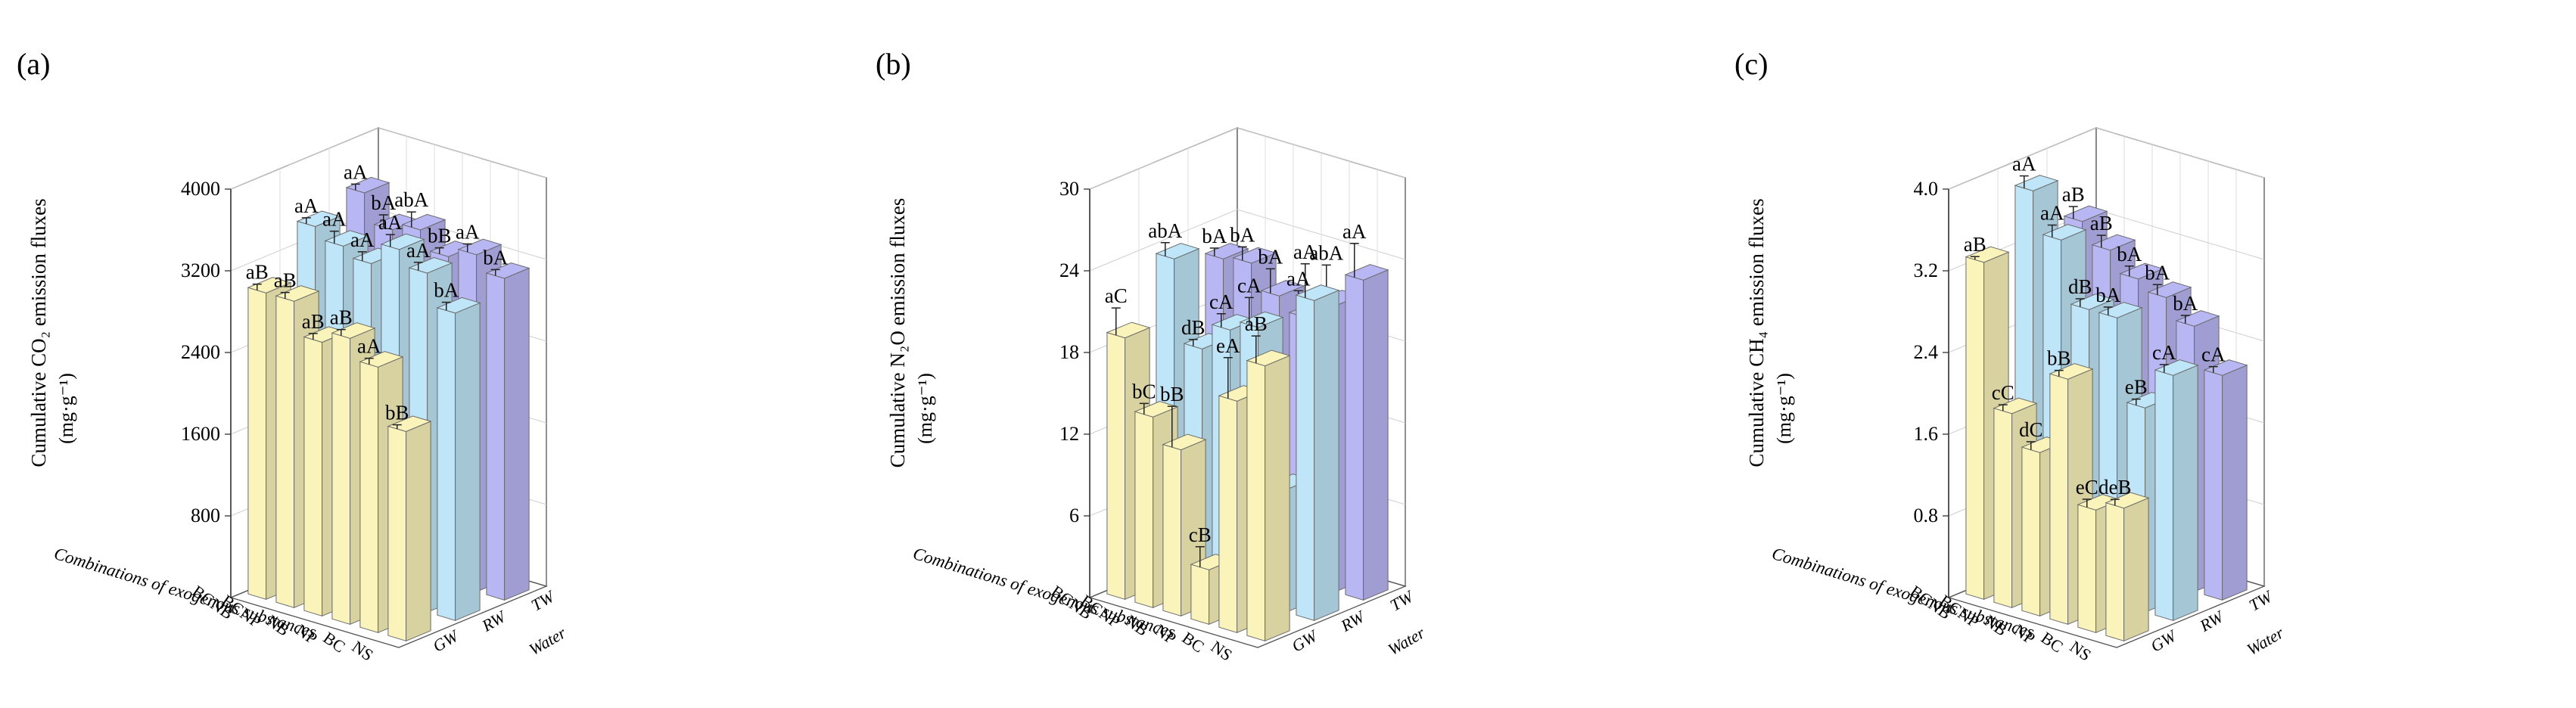 This screenshot has height=708, width=2576. I want to click on bar-GW-NS: aB, so click(1268, 477).